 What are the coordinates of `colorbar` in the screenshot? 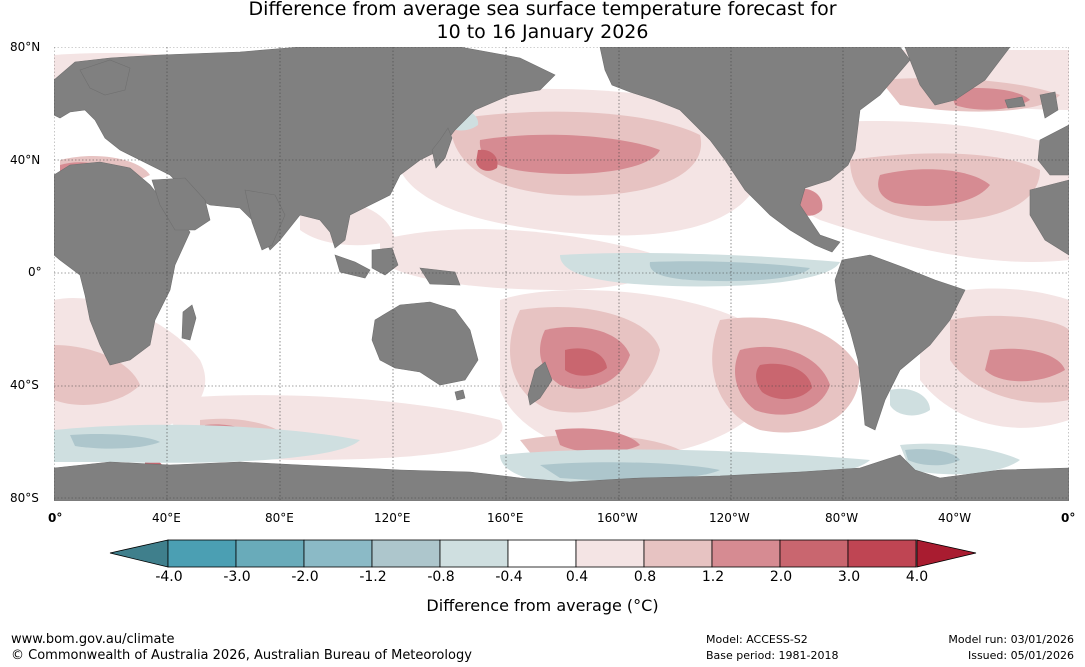 It's located at (543, 553).